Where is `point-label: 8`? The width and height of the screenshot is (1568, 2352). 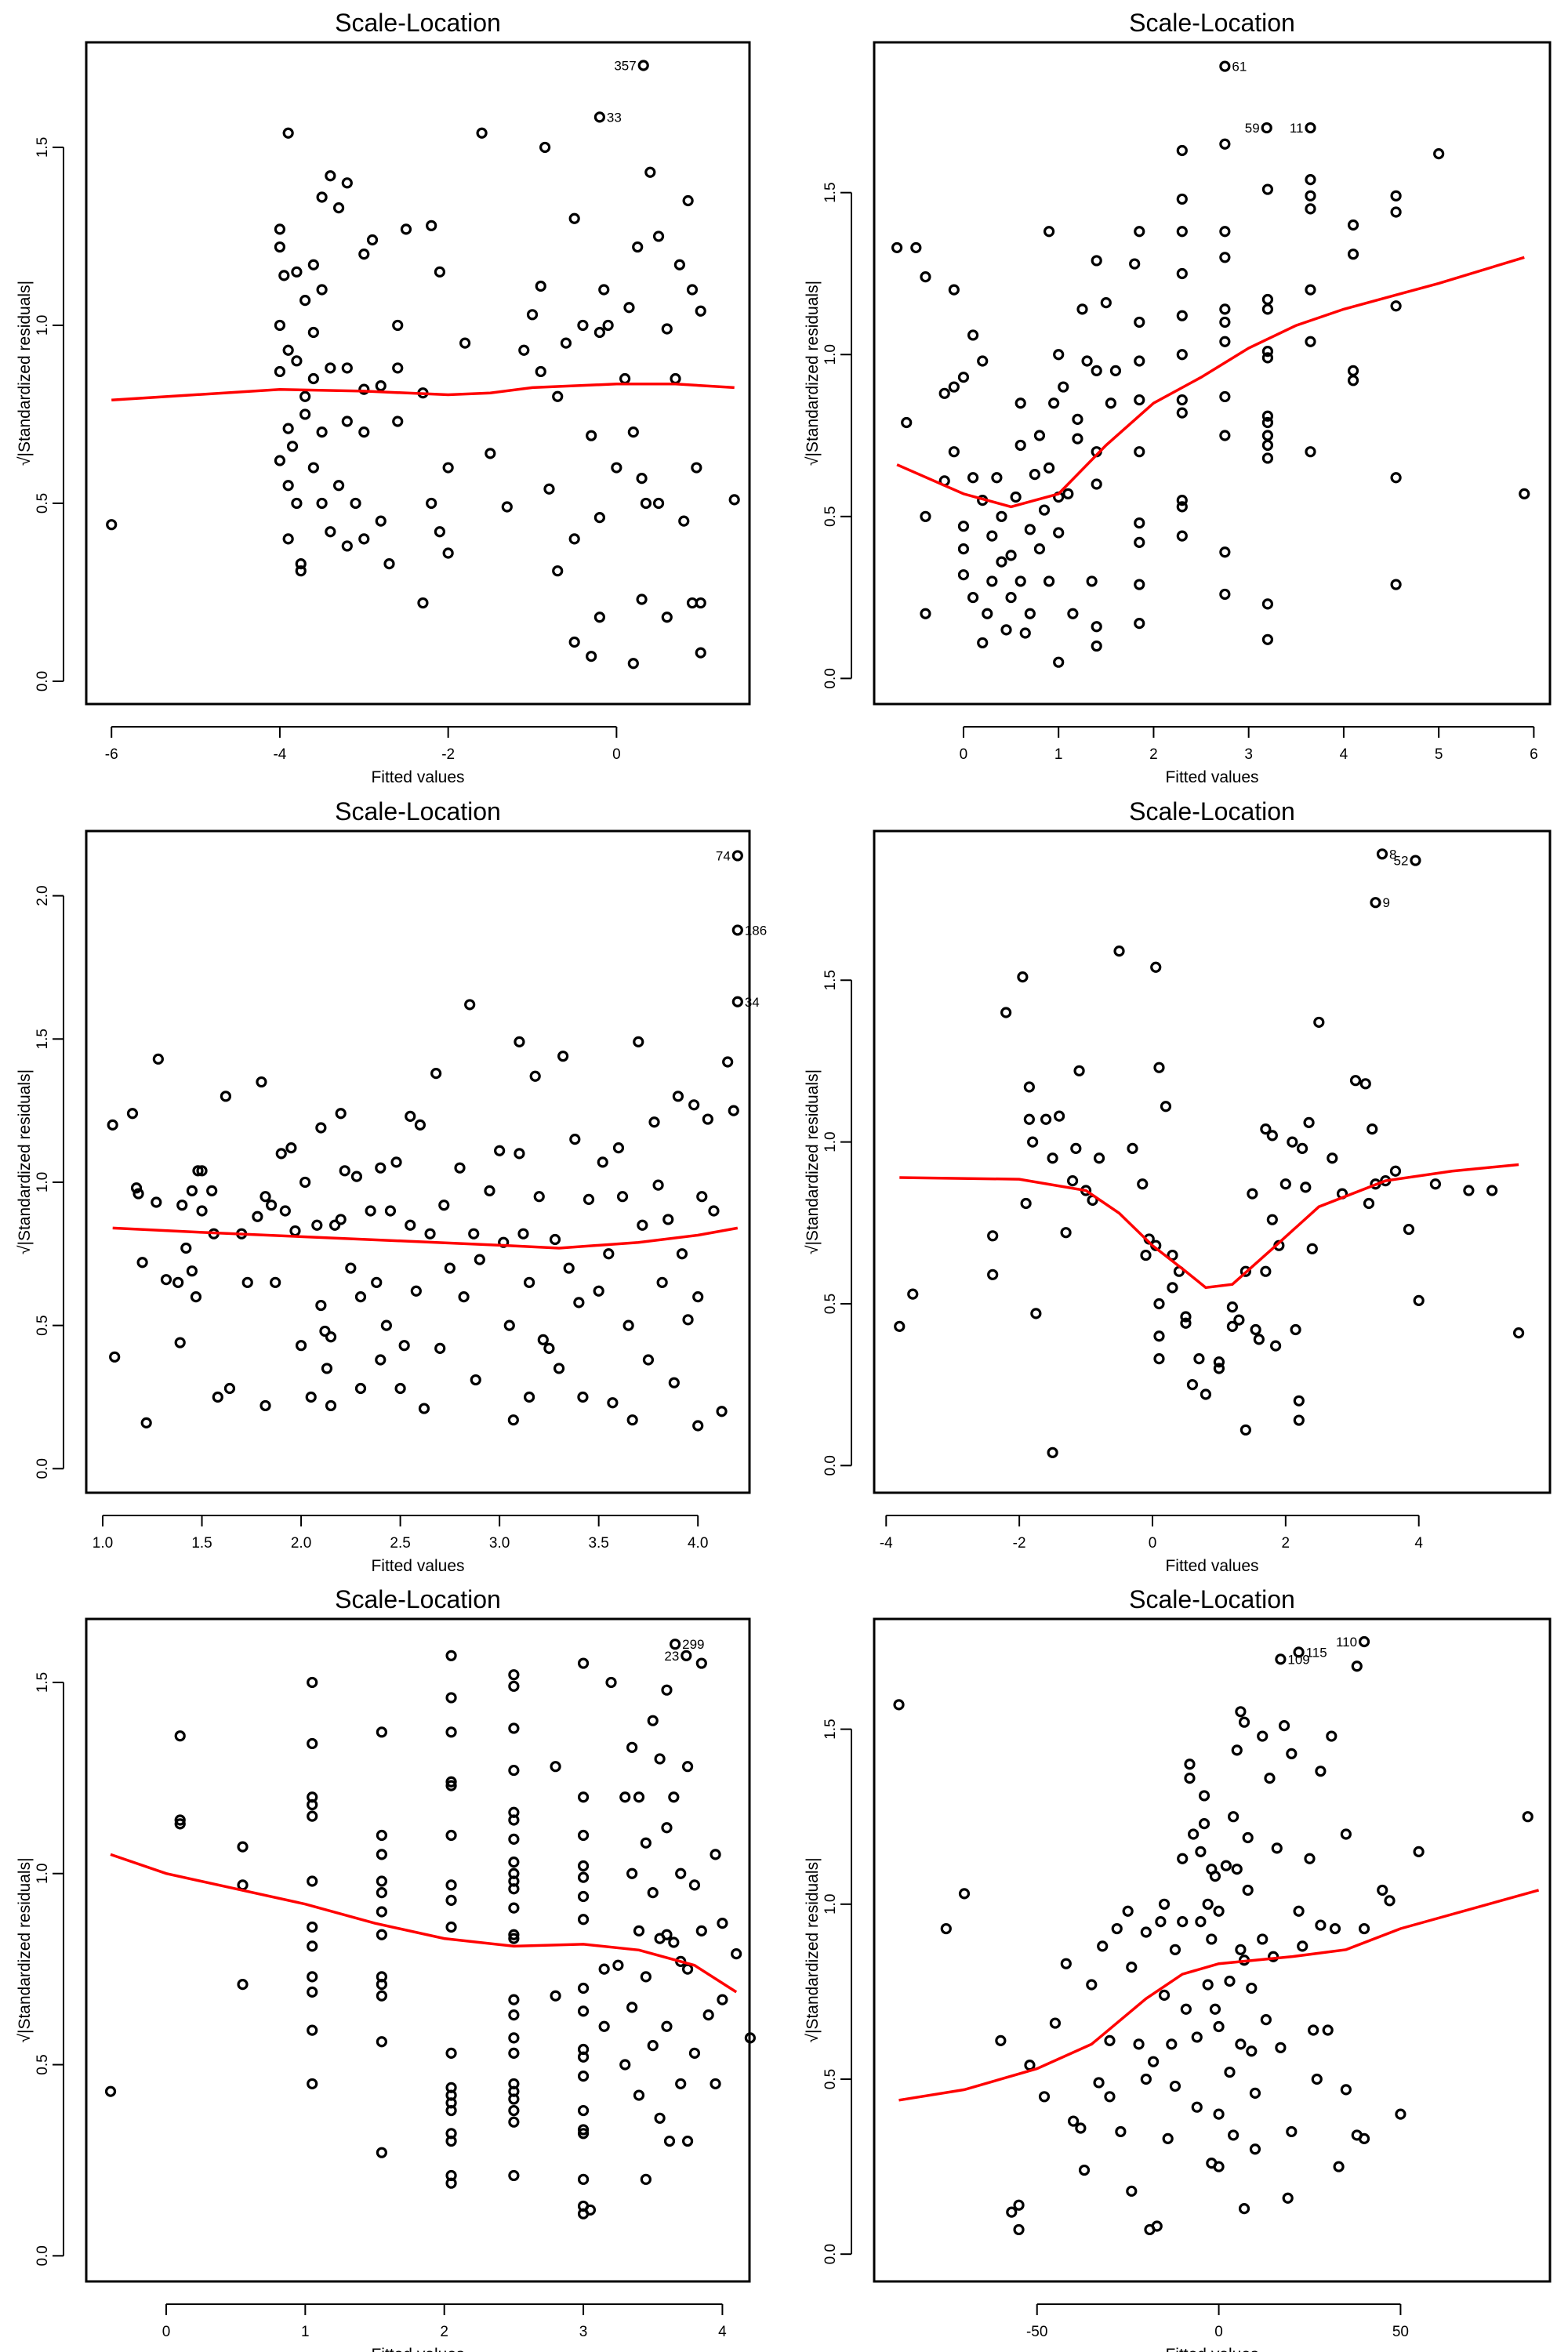 point-label: 8 is located at coordinates (1392, 855).